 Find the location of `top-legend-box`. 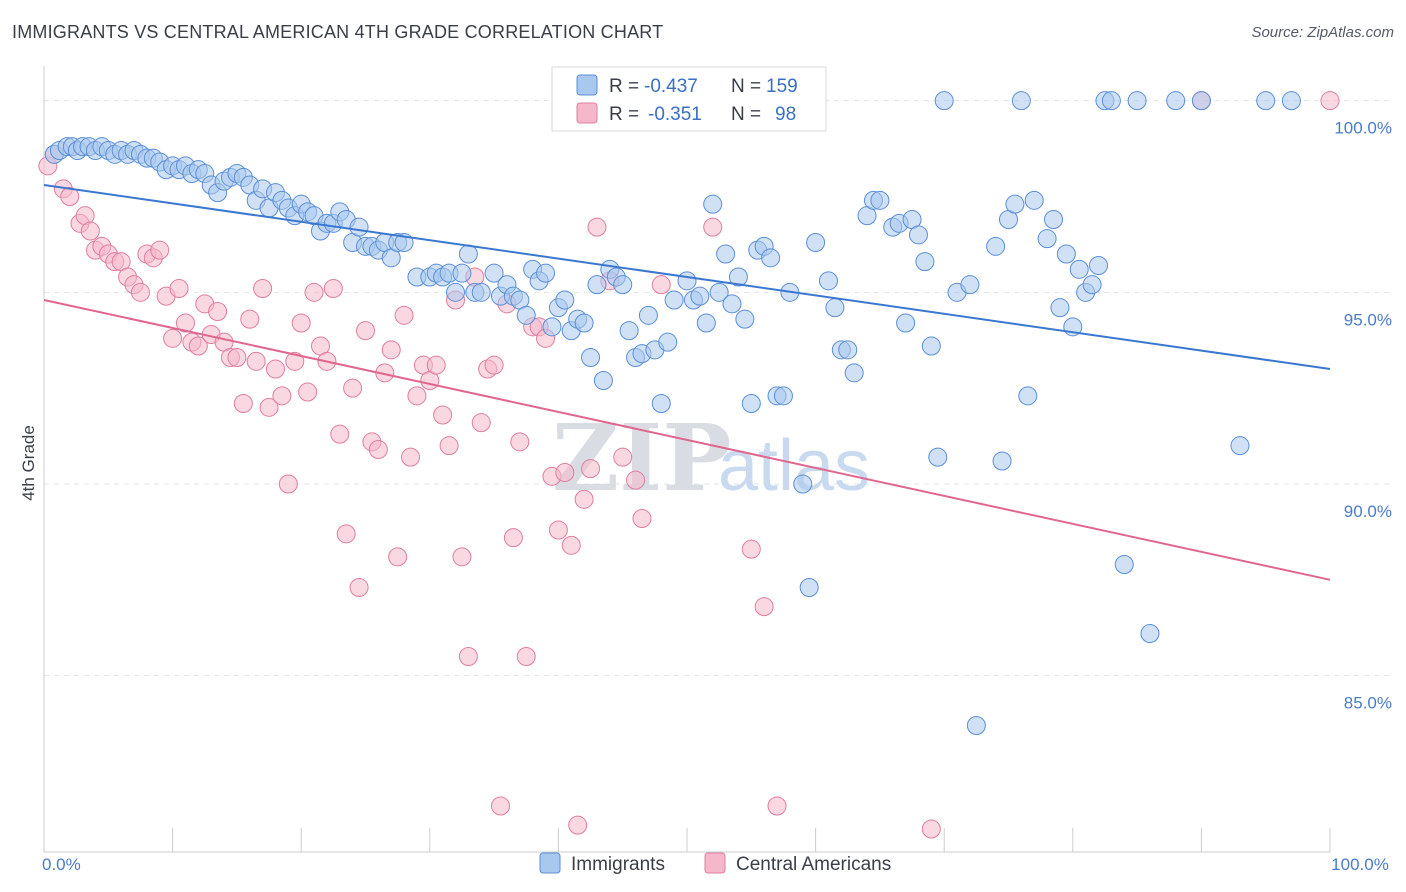

top-legend-box is located at coordinates (689, 99).